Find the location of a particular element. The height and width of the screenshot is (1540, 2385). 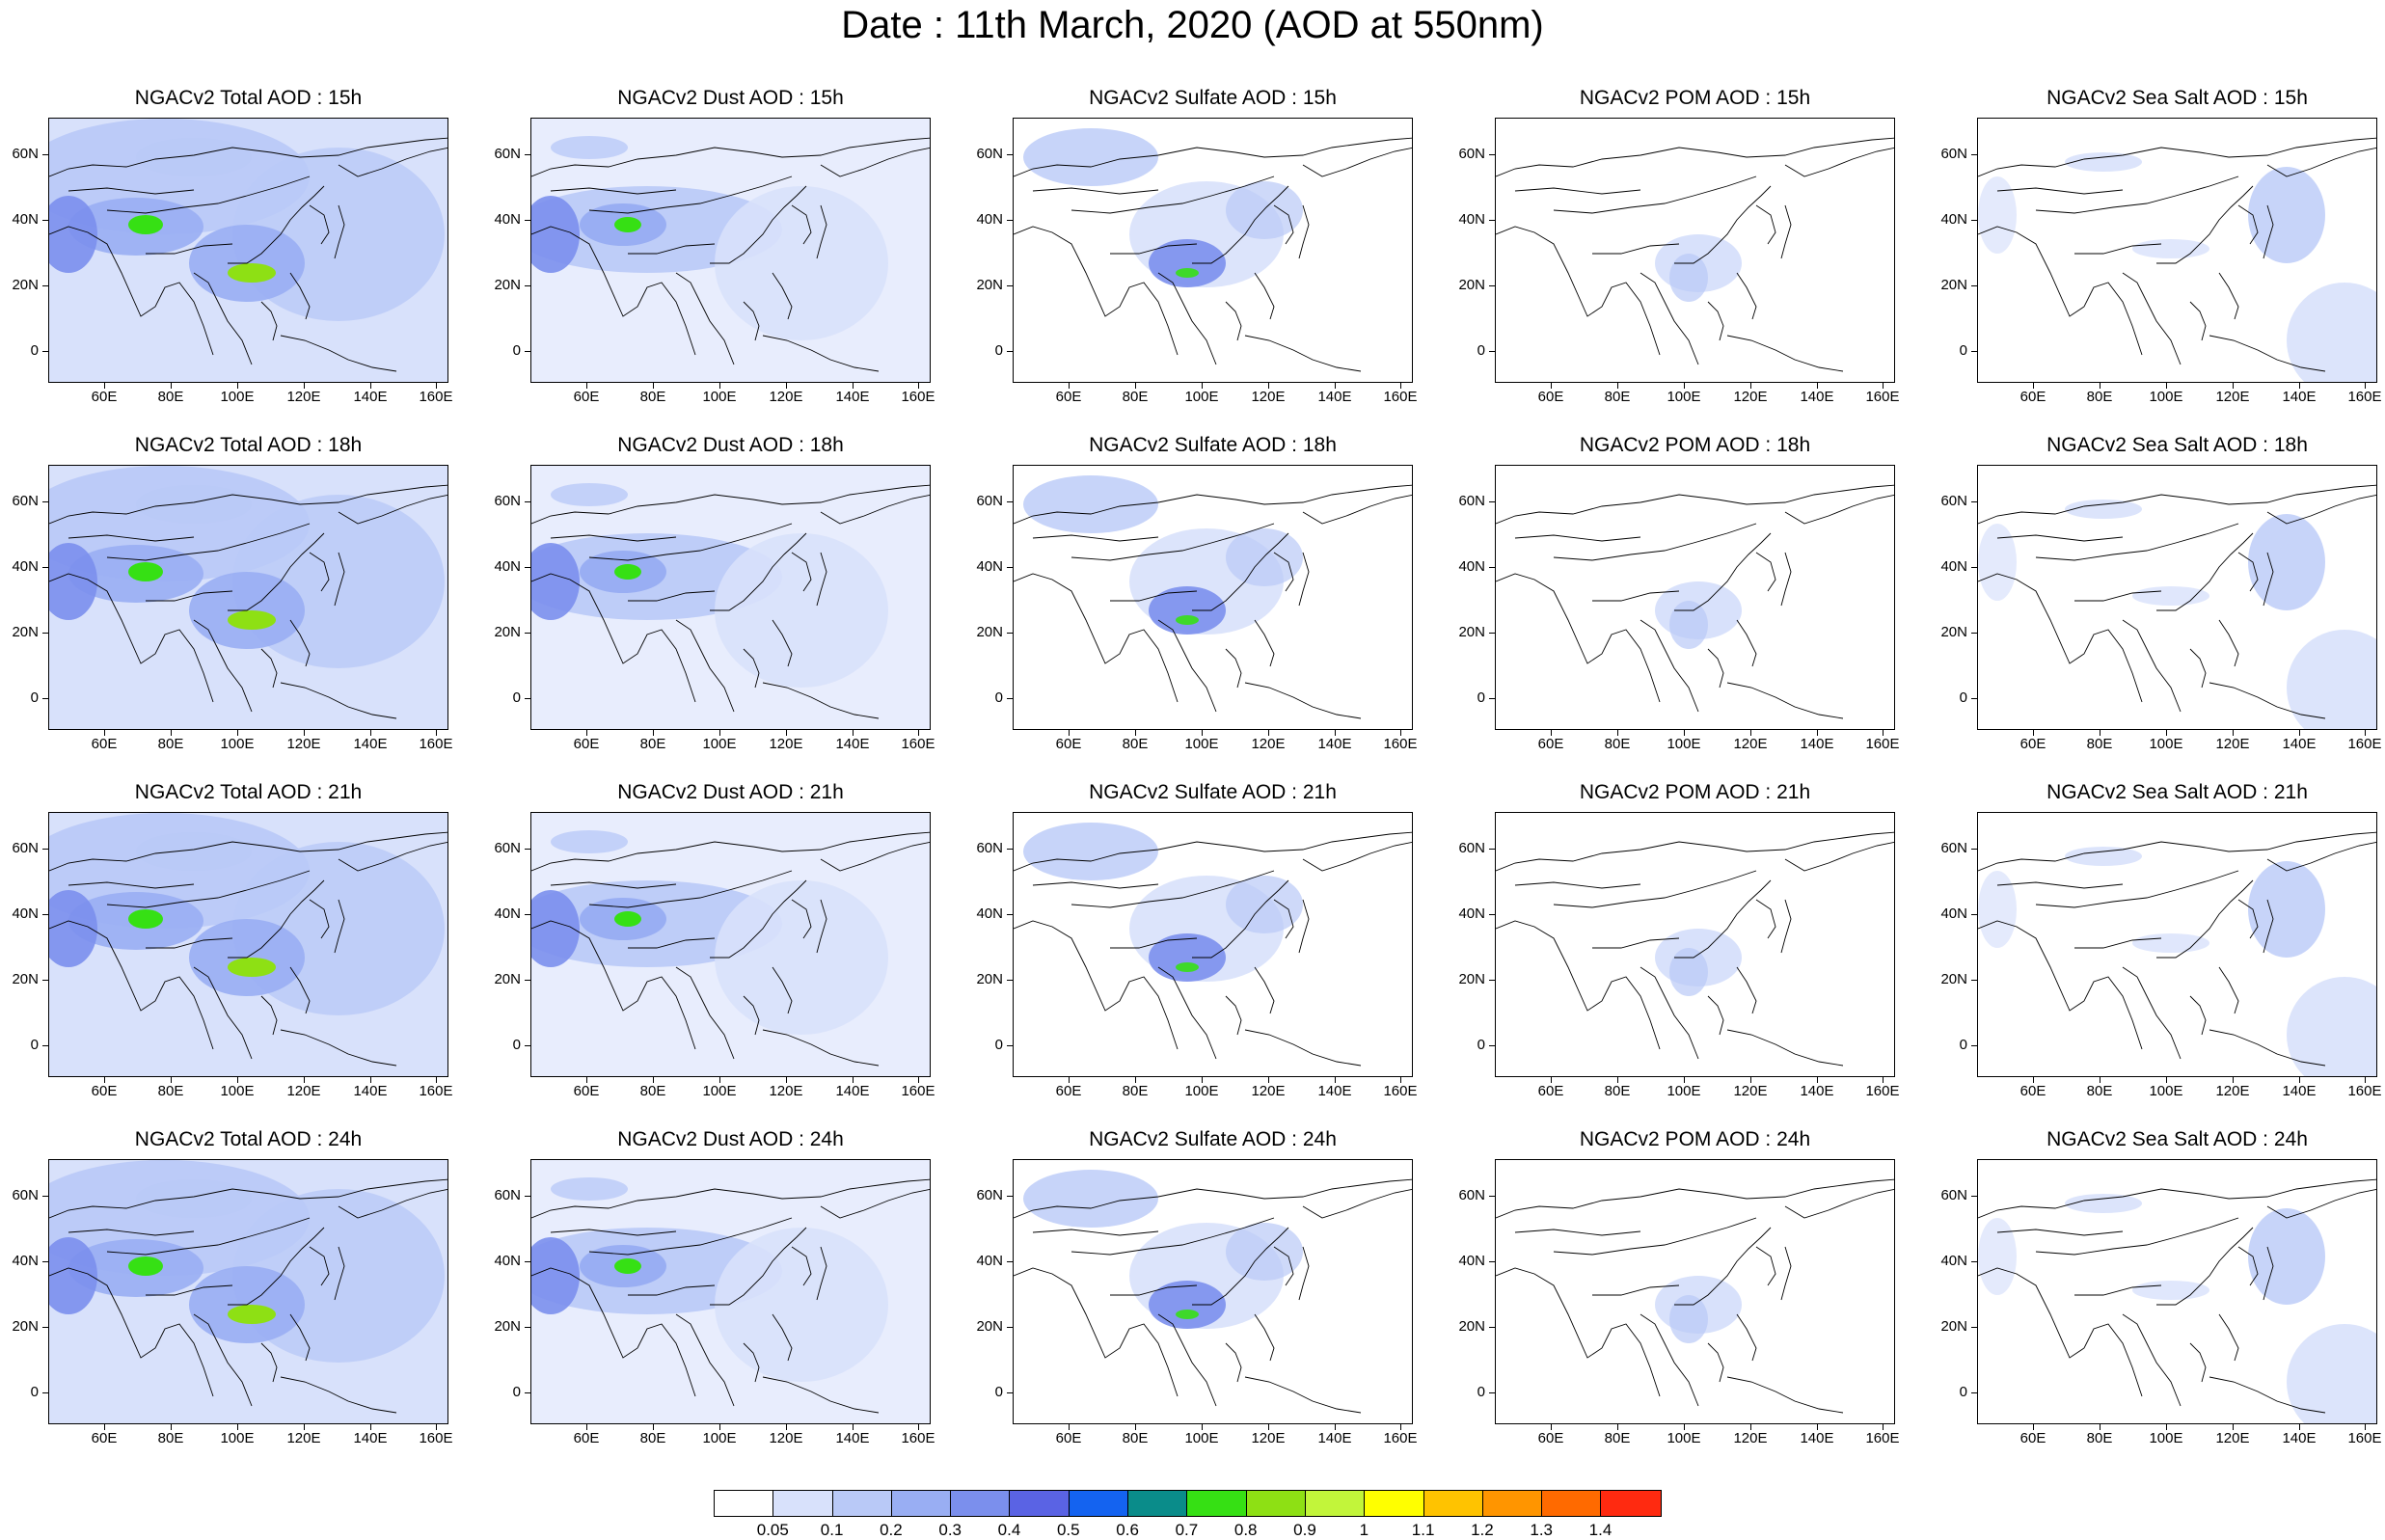

colorbar-label: 0.5 is located at coordinates (1068, 1530).